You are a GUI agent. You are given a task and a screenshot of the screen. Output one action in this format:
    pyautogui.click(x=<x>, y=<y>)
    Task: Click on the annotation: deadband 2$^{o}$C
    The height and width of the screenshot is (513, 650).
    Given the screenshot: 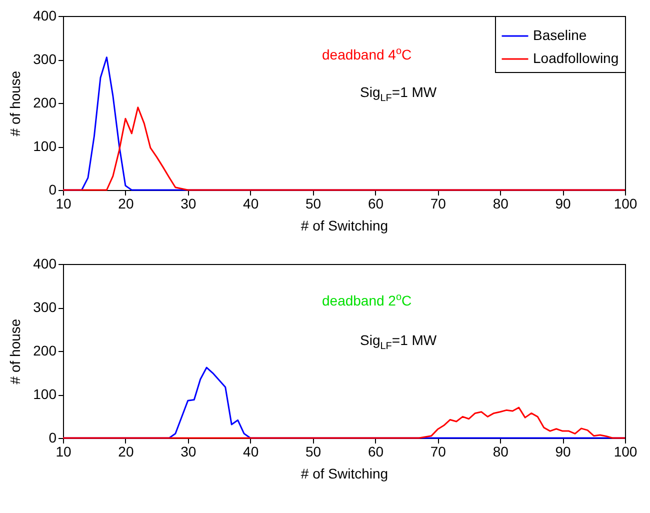 What is the action you would take?
    pyautogui.click(x=367, y=300)
    